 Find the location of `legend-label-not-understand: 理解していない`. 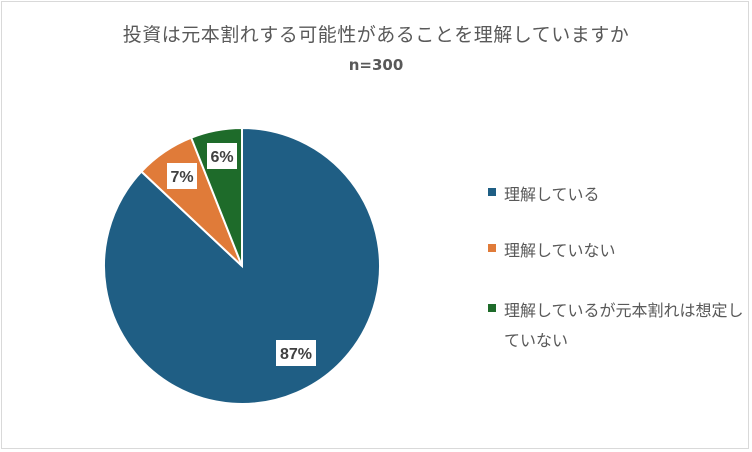

legend-label-not-understand: 理解していない is located at coordinates (560, 250).